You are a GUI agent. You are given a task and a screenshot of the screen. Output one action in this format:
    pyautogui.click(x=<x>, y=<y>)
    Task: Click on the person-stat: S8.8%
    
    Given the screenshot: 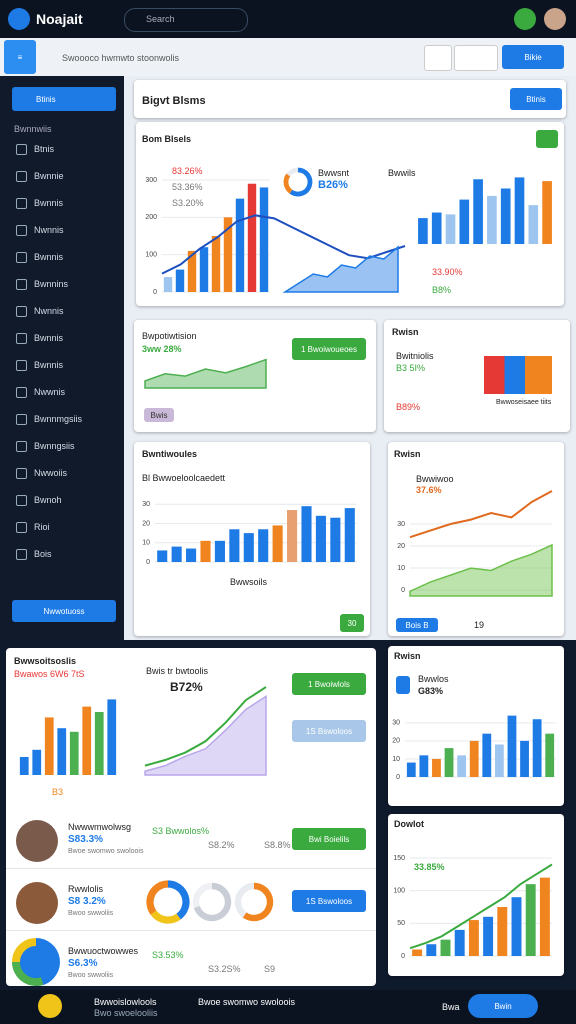 What is the action you would take?
    pyautogui.click(x=277, y=845)
    